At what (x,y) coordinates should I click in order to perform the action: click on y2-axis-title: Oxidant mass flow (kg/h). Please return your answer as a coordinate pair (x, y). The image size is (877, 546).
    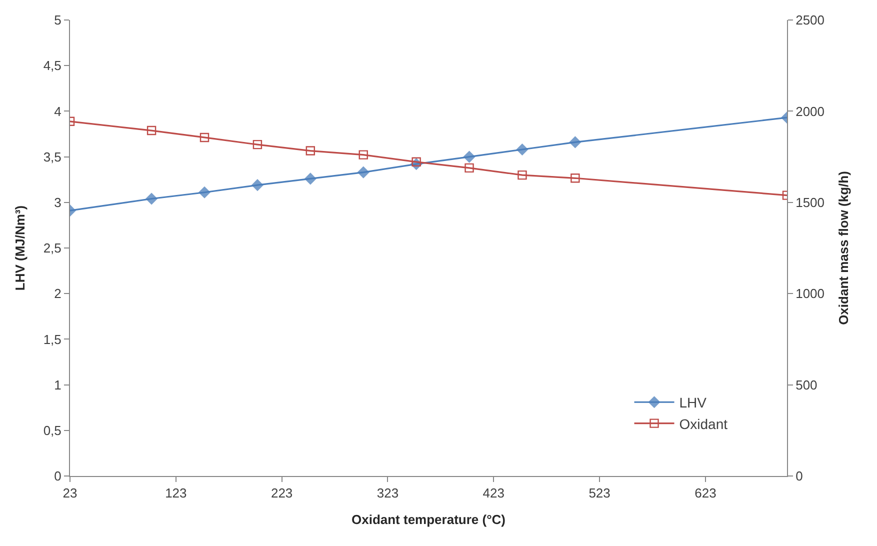
    Looking at the image, I should click on (844, 248).